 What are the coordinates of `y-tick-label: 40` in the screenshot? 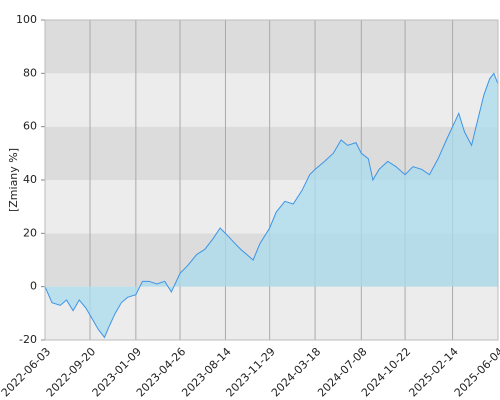 It's located at (30, 179).